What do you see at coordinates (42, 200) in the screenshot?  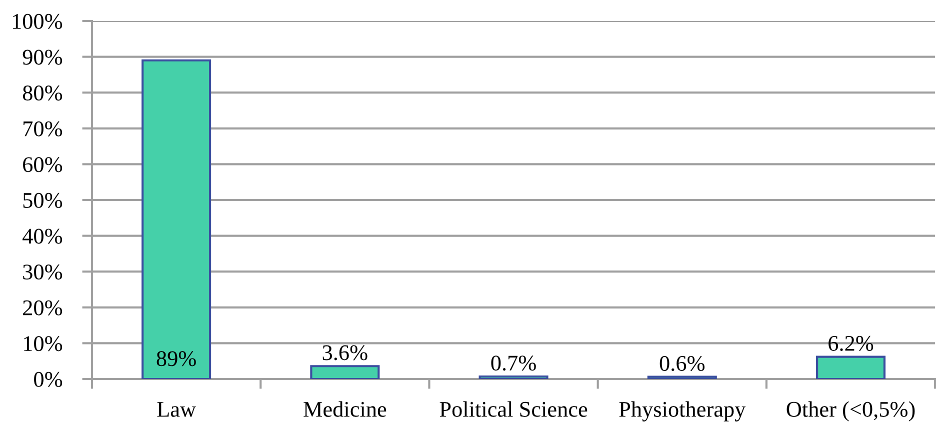 I see `y-tick-label: 50%` at bounding box center [42, 200].